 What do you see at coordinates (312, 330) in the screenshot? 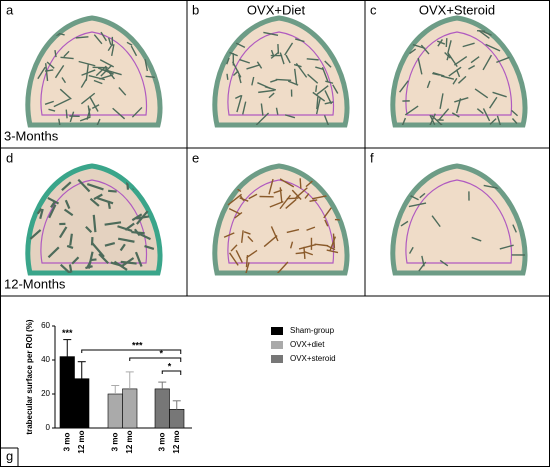
I see `legend-label: Sham-group` at bounding box center [312, 330].